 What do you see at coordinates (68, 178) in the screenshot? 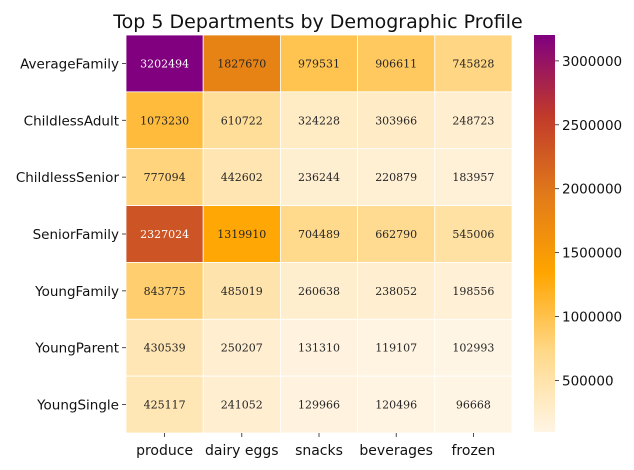
I see `row-label: ChildlessSenior` at bounding box center [68, 178].